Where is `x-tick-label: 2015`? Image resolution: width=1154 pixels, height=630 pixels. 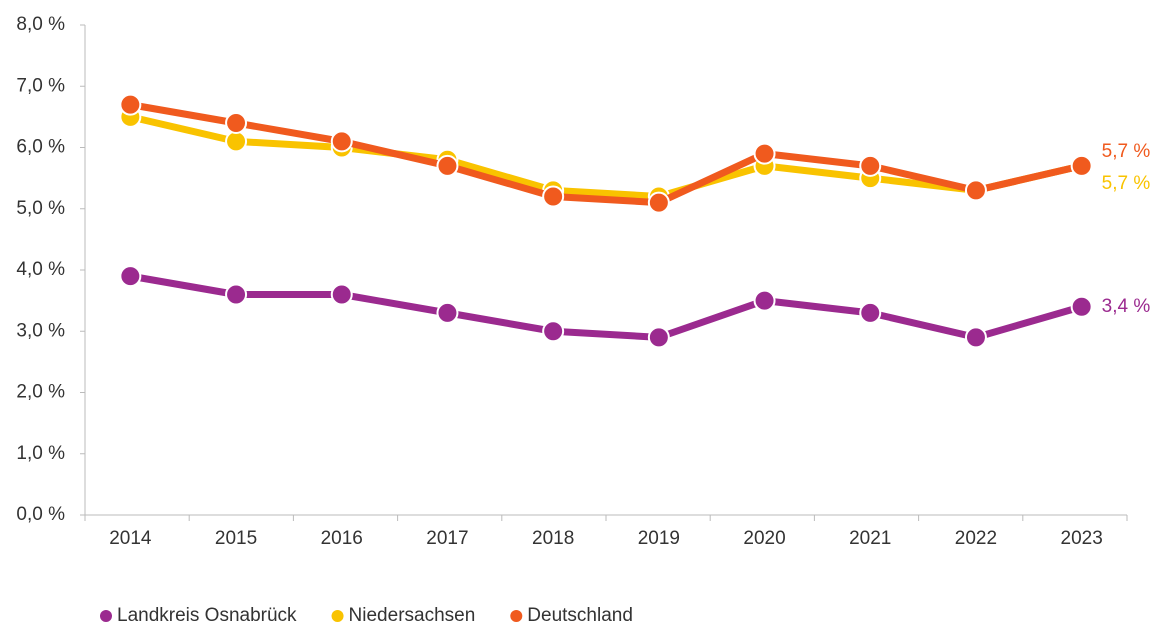 x-tick-label: 2015 is located at coordinates (236, 538).